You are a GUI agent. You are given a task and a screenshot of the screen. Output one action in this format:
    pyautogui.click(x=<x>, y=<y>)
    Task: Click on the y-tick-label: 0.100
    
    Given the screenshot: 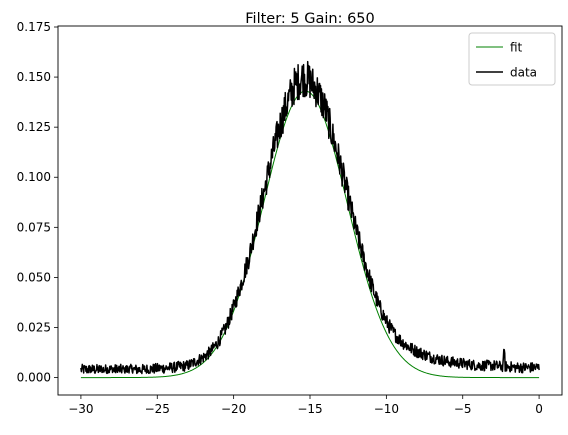 What is the action you would take?
    pyautogui.click(x=34, y=177)
    